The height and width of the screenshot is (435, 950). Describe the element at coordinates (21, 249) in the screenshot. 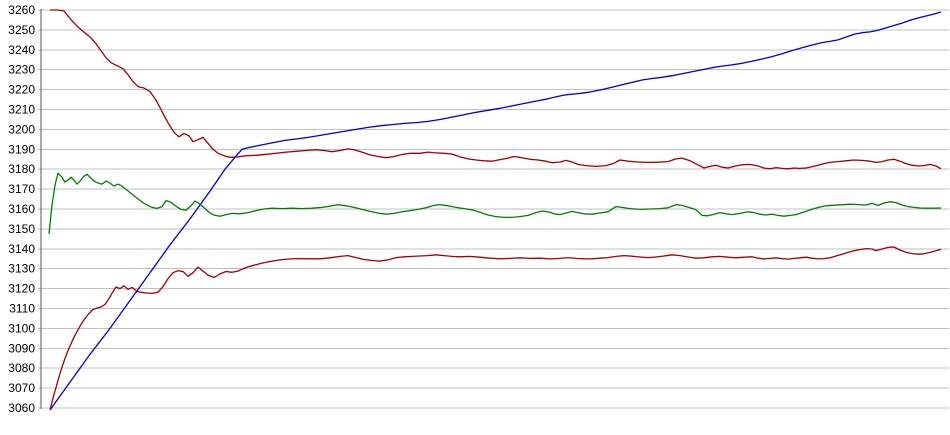

I see `y-axis-tick-label: 3140` at that location.